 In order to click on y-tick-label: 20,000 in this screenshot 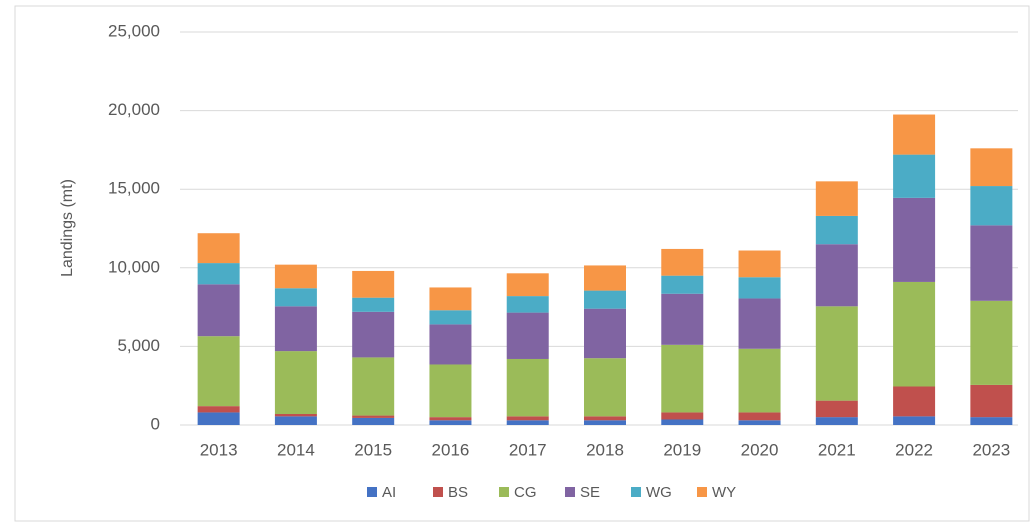, I will do `click(134, 109)`.